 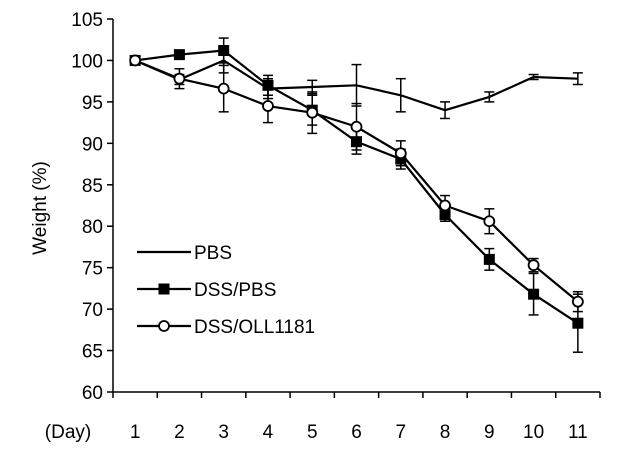 What do you see at coordinates (213, 253) in the screenshot?
I see `legend-label-pbs: PBS` at bounding box center [213, 253].